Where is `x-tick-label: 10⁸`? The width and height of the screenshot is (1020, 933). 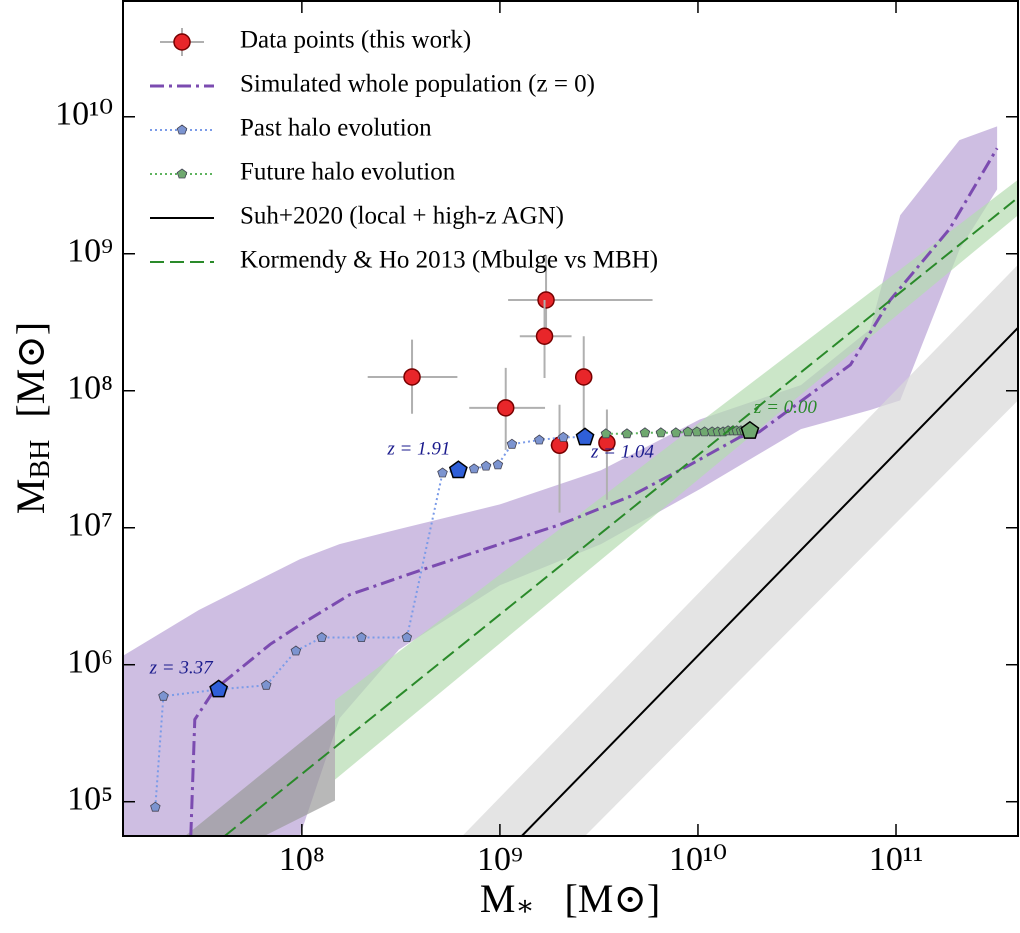 x-tick-label: 10⁸ is located at coordinates (302, 859).